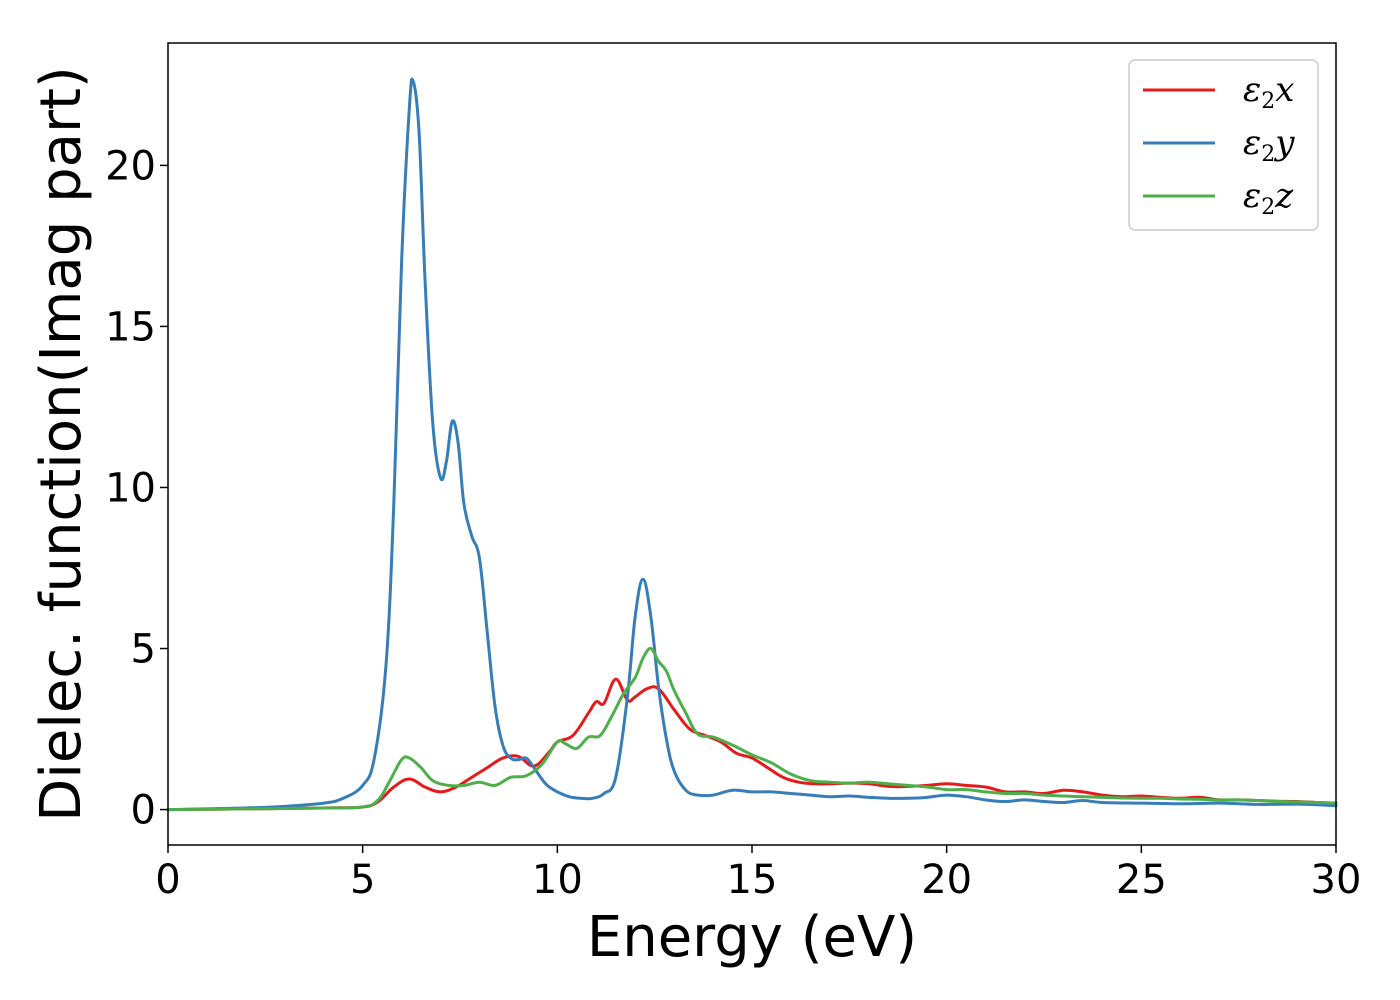  I want to click on y-tick-label: 10, so click(130, 488).